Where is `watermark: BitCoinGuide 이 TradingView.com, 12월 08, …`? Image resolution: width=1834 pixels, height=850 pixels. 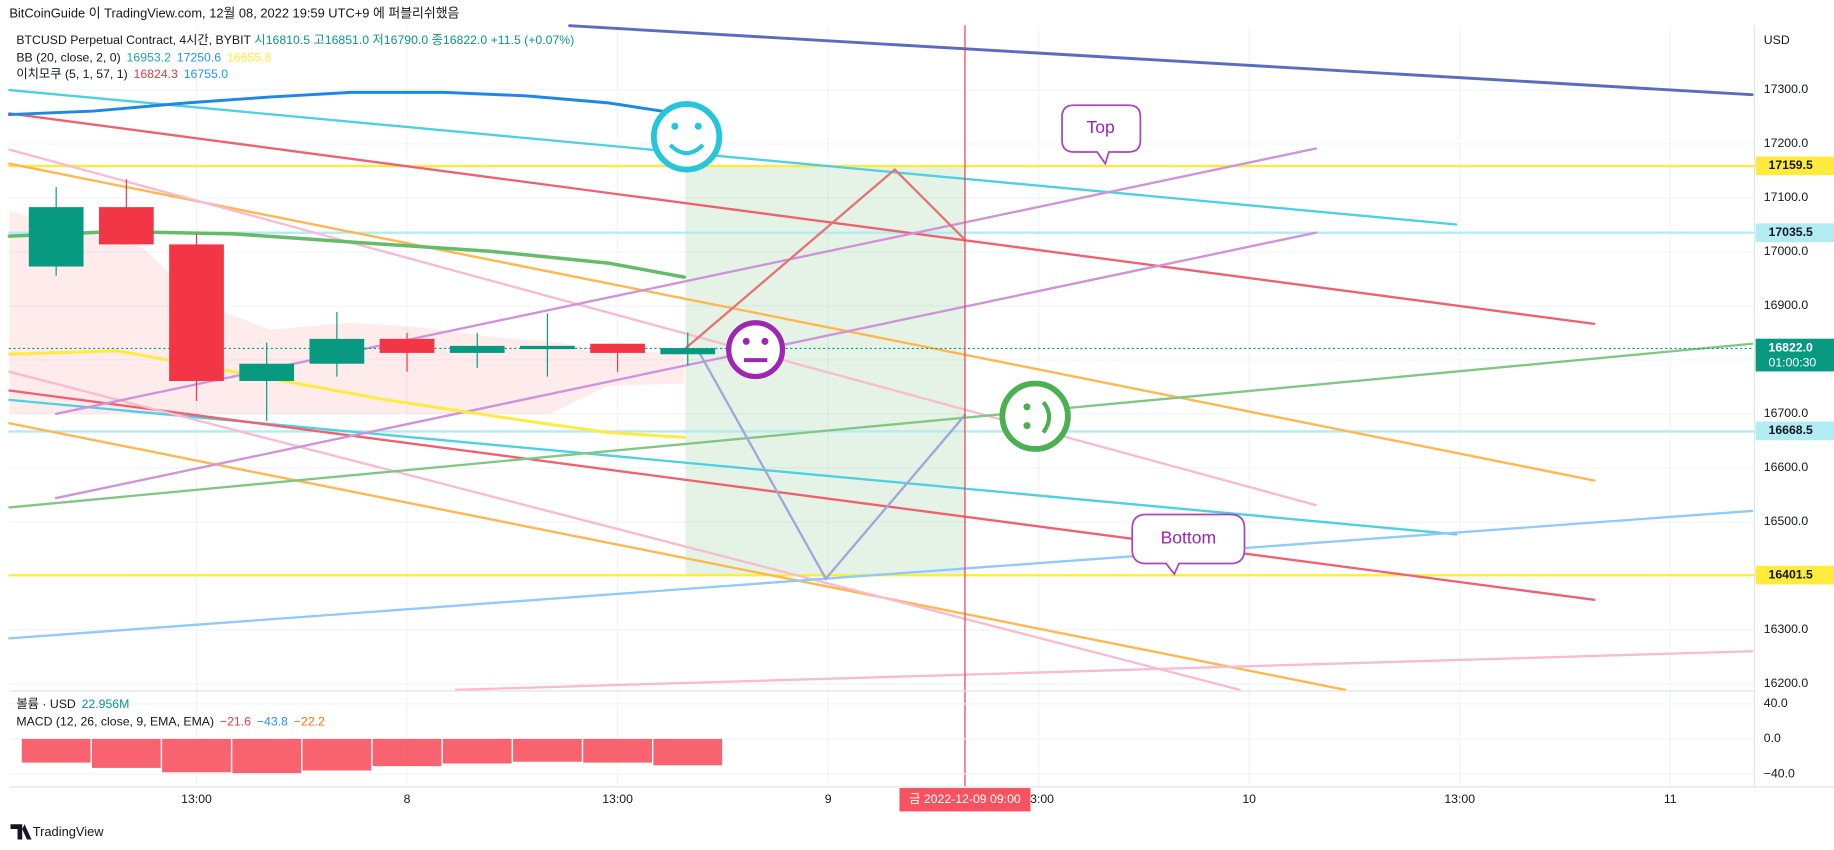
watermark: BitCoinGuide 이 TradingView.com, 12월 08, … is located at coordinates (234, 12).